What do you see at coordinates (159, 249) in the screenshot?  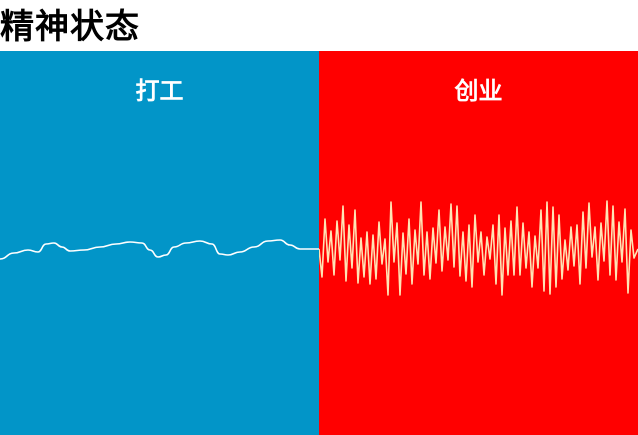 I see `calm-wave-line` at bounding box center [159, 249].